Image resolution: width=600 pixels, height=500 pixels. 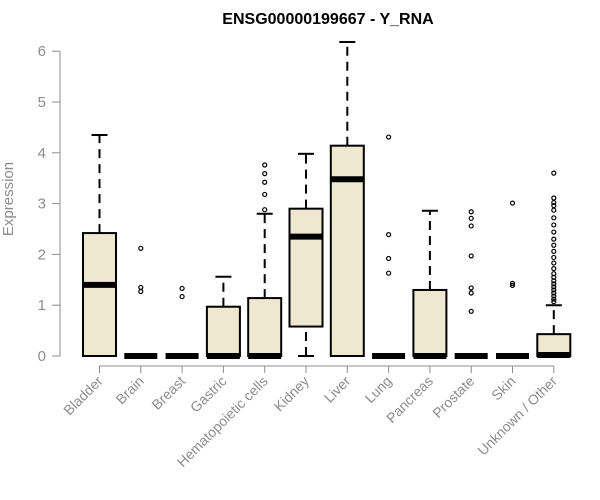 I want to click on x-tick-label: Liver, so click(x=337, y=389).